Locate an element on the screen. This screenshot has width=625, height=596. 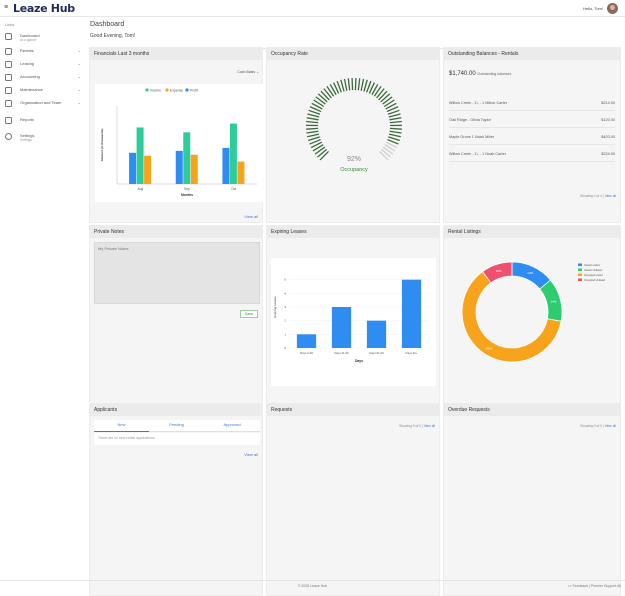
occupancy-percent: 92% is located at coordinates (354, 159).